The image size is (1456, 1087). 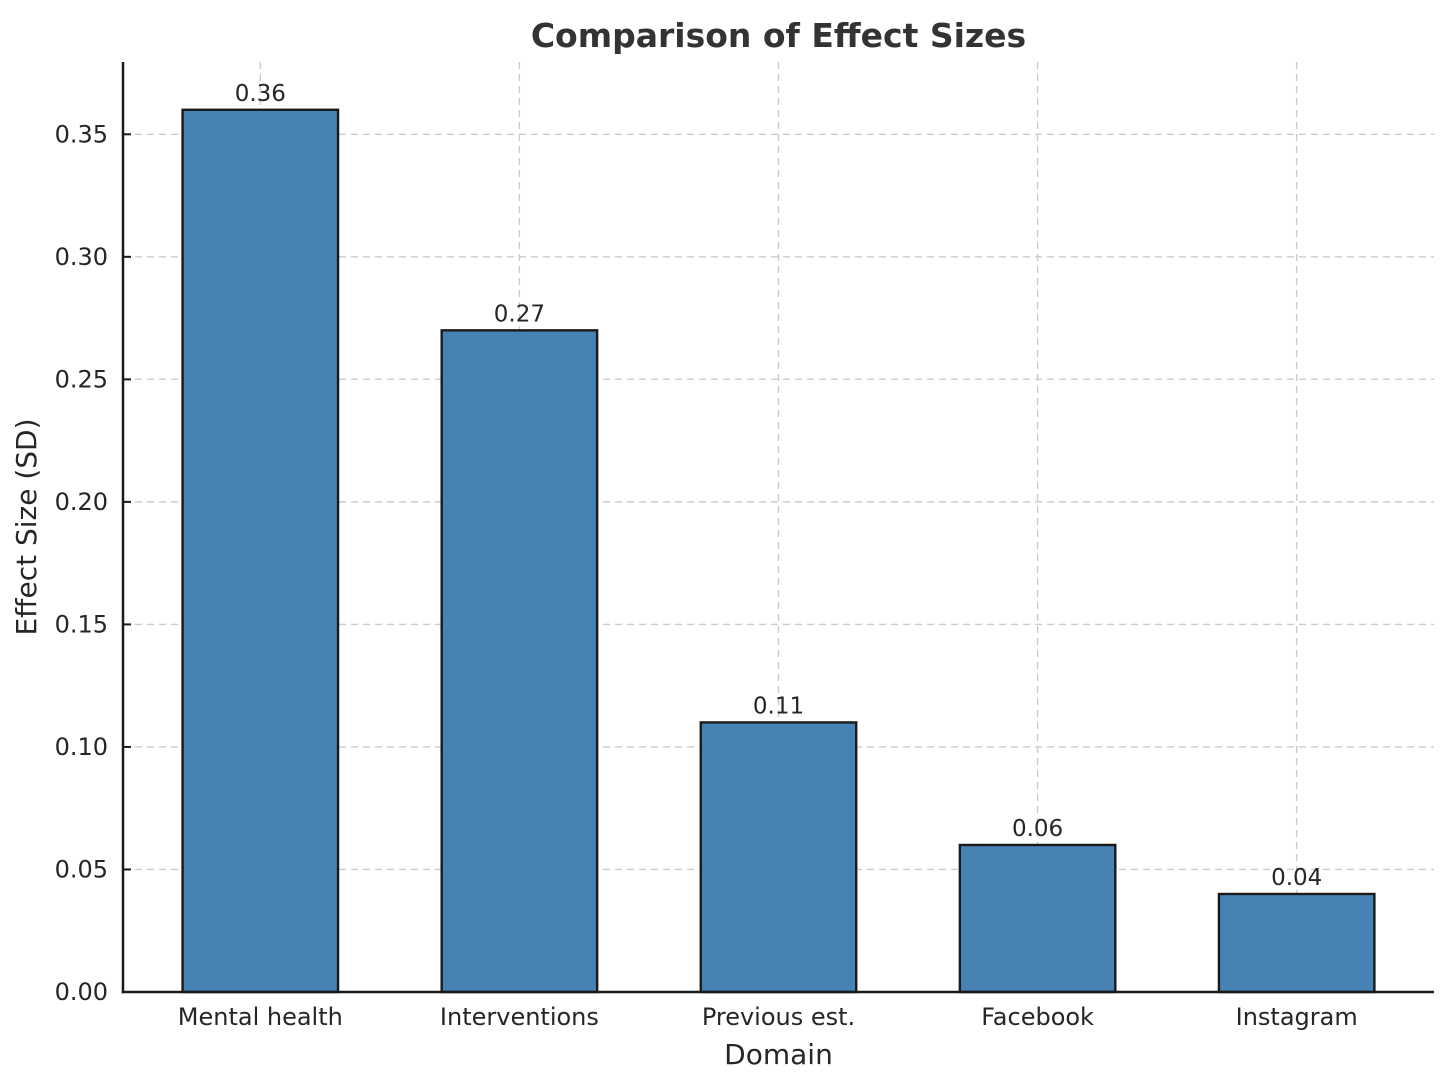 I want to click on y-tick-label: 0.35, so click(x=81, y=134).